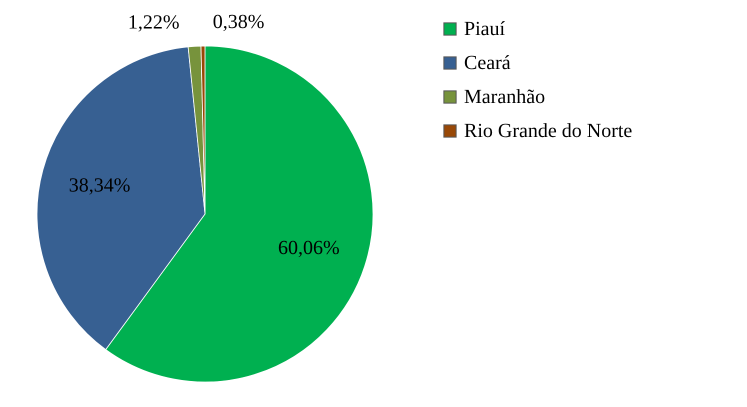  What do you see at coordinates (548, 131) in the screenshot?
I see `legend-label: Rio Grande do Norte` at bounding box center [548, 131].